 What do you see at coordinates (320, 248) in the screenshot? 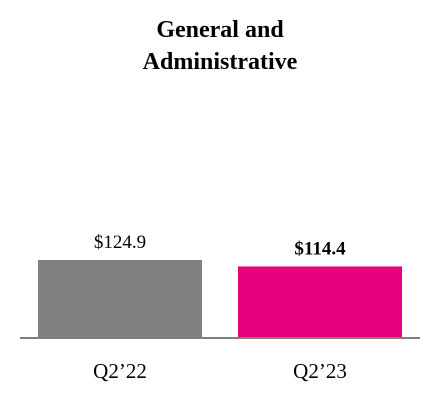
I see `value-label-2: $114.4` at bounding box center [320, 248].